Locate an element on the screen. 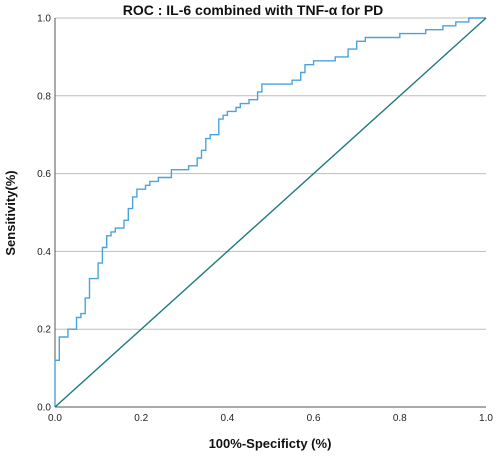 The height and width of the screenshot is (456, 498). y-tick-label-3: 0.6 is located at coordinates (44, 174).